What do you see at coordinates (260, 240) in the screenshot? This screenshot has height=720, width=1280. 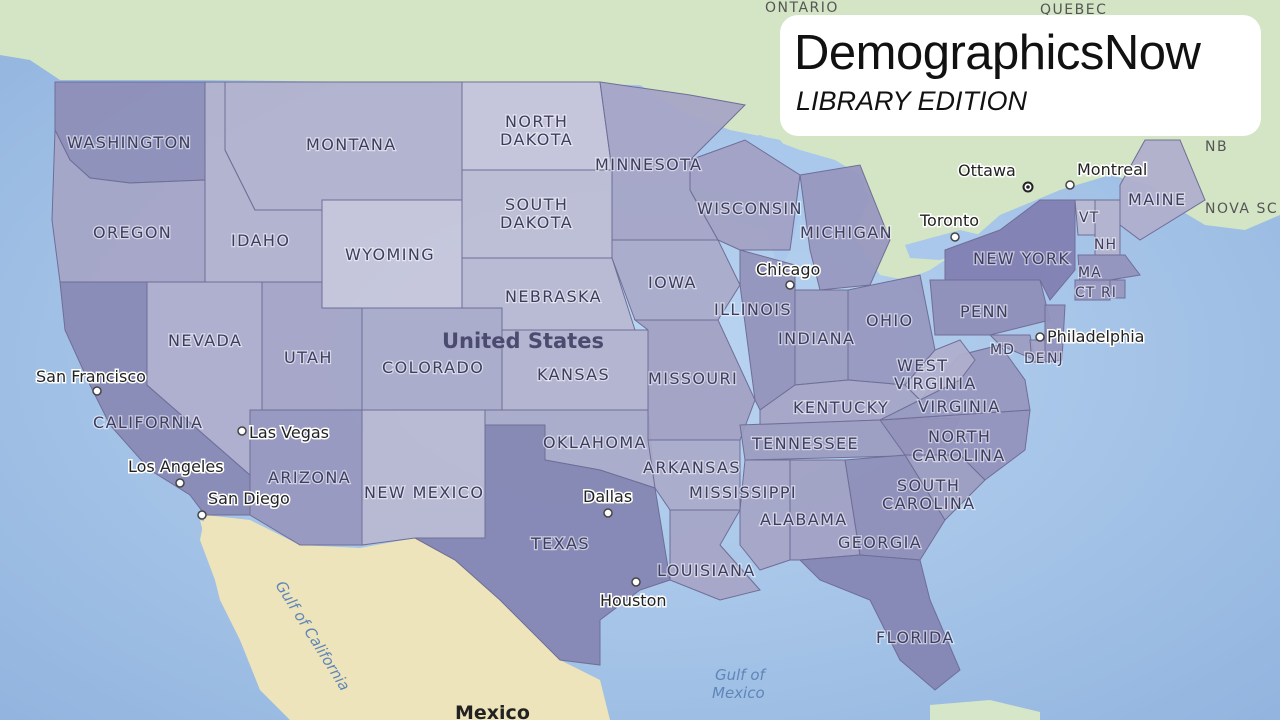 I see `label-id: IDAHO` at bounding box center [260, 240].